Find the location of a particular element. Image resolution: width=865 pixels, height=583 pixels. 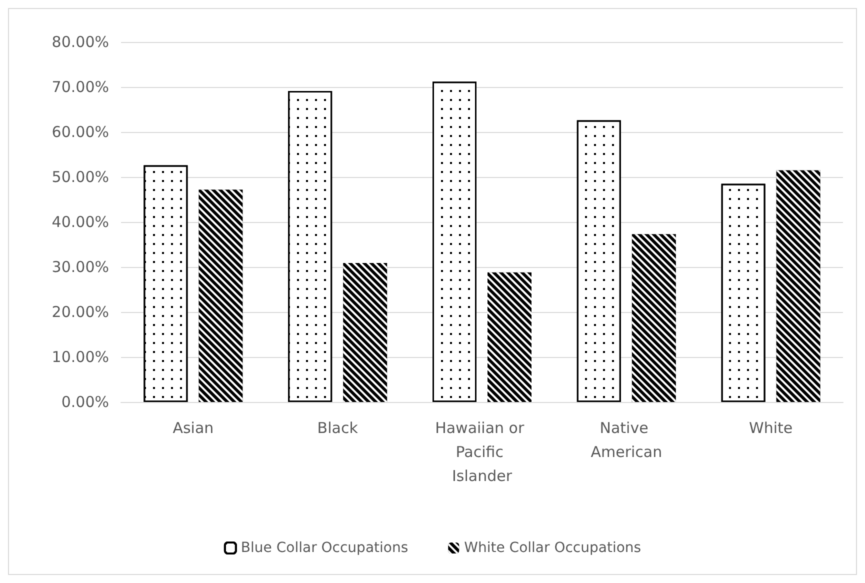

y-tick-label: 30.00% is located at coordinates (80, 267).